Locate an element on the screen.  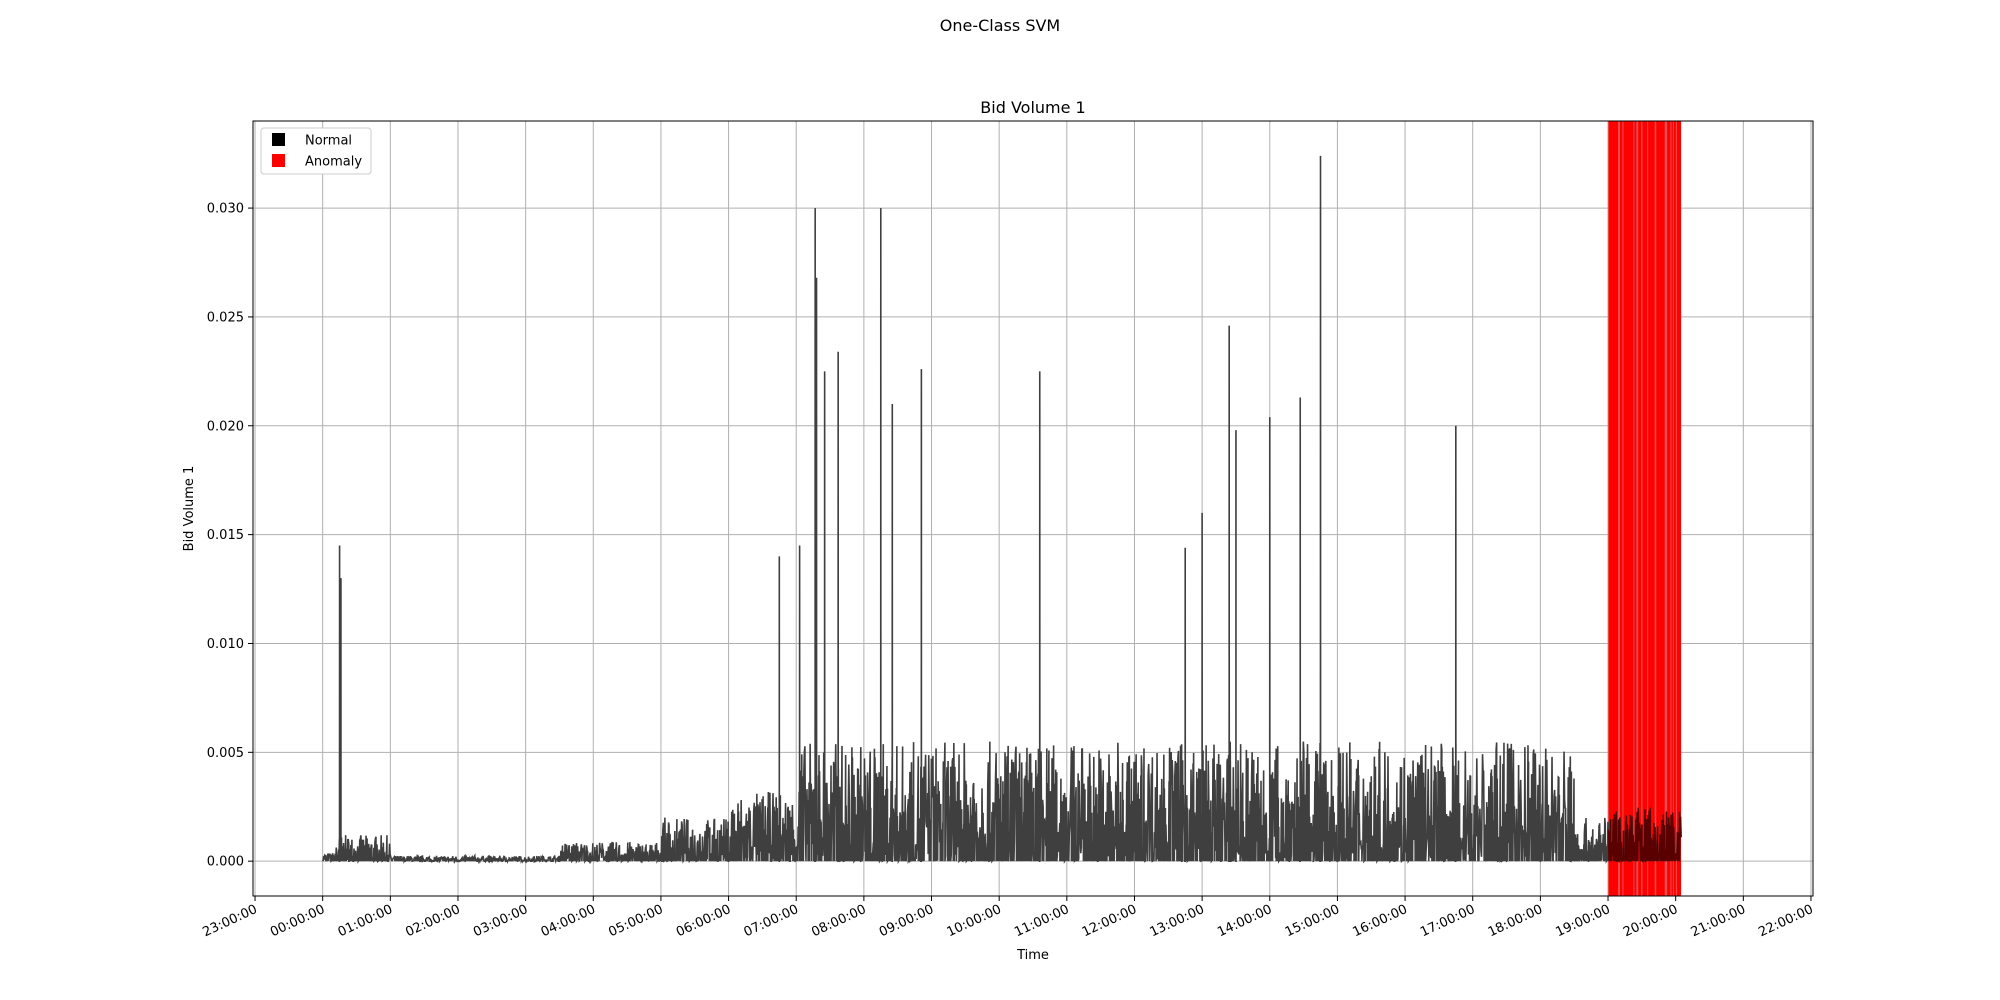
x-tick-label: 09:00:00 is located at coordinates (906, 921).